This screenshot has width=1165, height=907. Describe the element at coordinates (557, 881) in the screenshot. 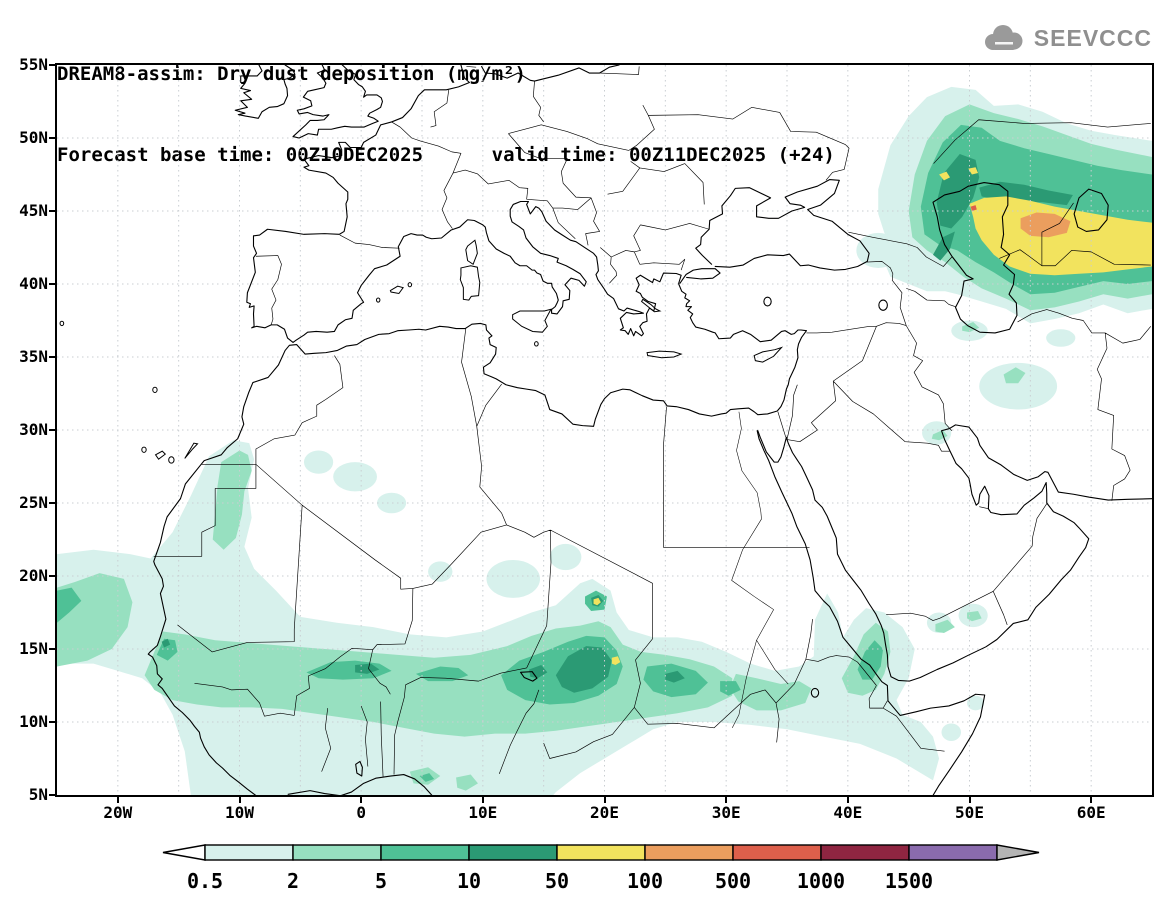

I see `legend-tick-label: 50` at that location.